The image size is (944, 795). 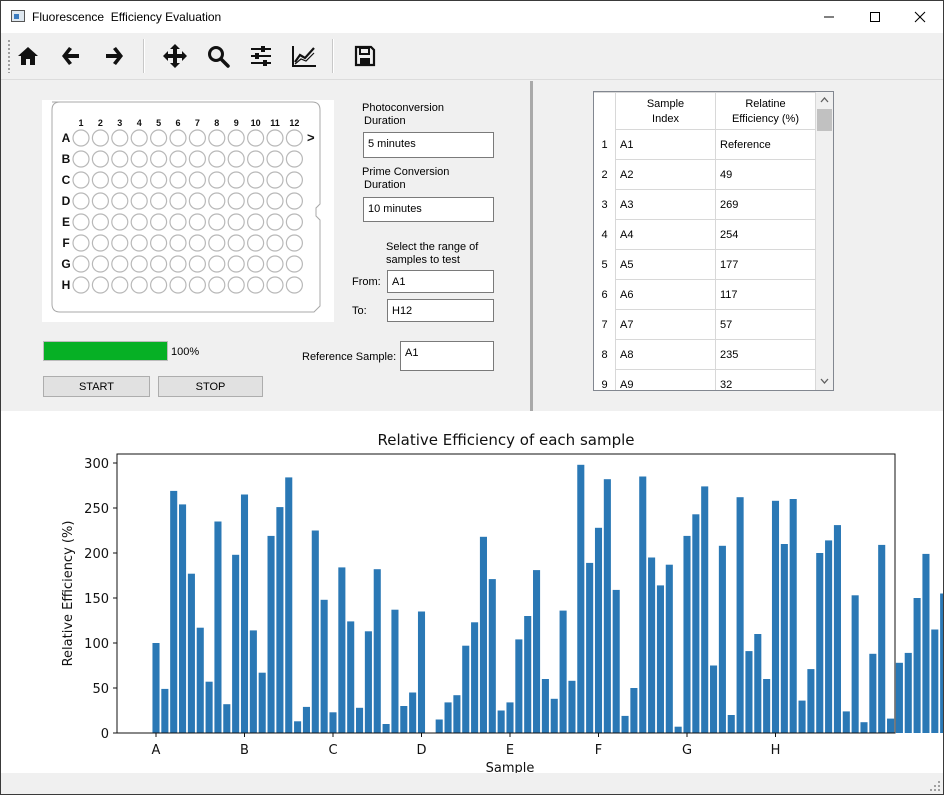 What do you see at coordinates (604, 355) in the screenshot?
I see `row-header: 8` at bounding box center [604, 355].